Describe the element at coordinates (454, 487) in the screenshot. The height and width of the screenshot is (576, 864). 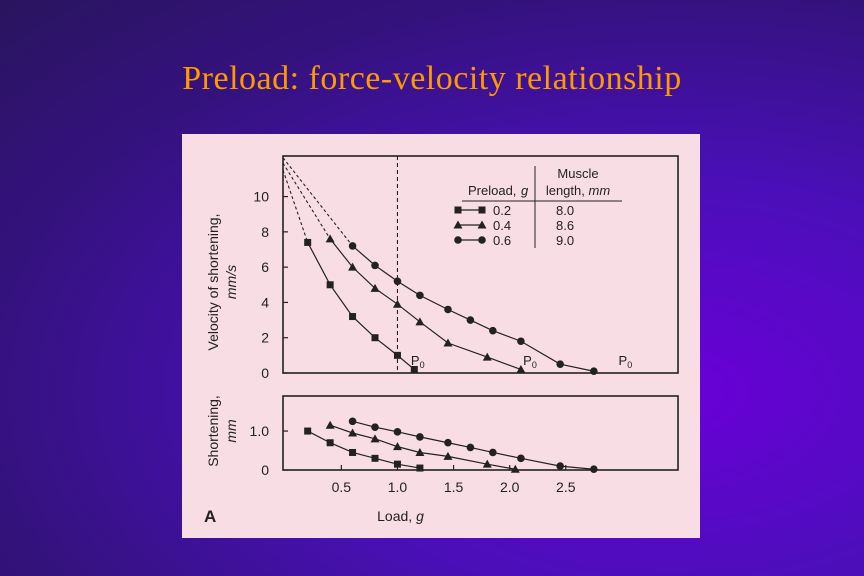
I see `load-x-tick-label: 1.5` at that location.